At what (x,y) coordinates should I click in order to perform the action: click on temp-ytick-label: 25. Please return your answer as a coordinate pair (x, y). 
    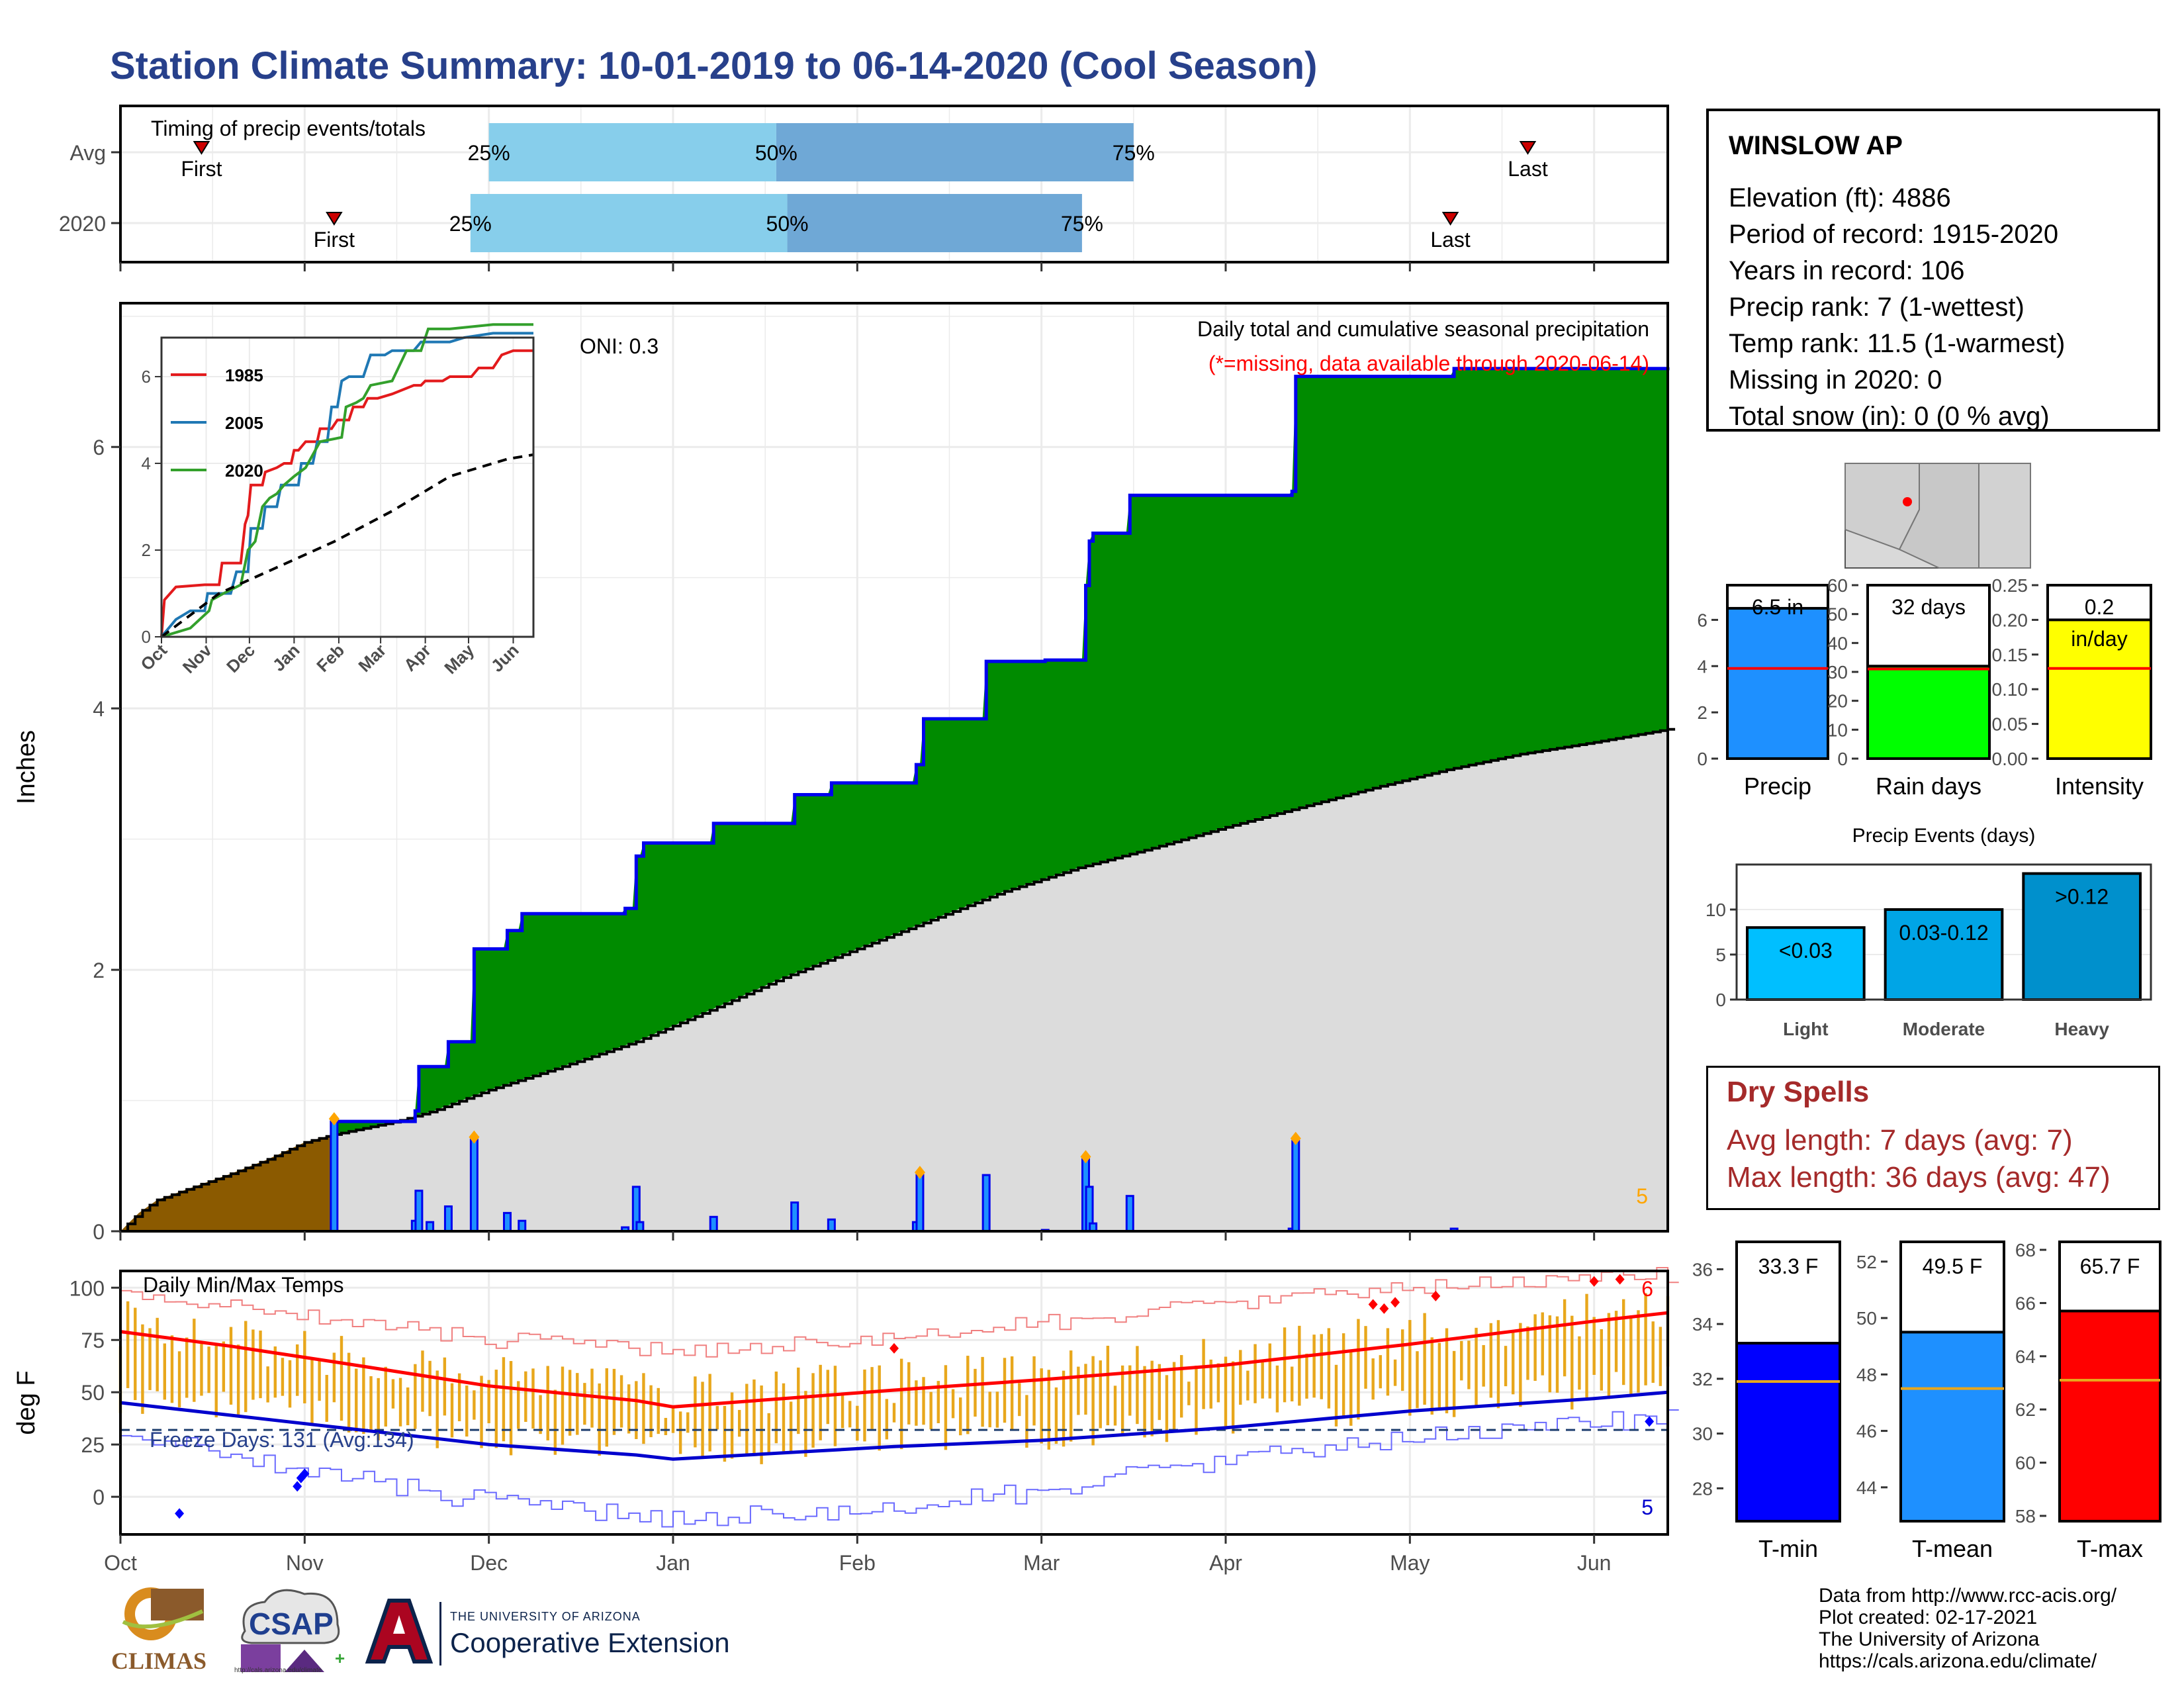
    Looking at the image, I should click on (93, 1445).